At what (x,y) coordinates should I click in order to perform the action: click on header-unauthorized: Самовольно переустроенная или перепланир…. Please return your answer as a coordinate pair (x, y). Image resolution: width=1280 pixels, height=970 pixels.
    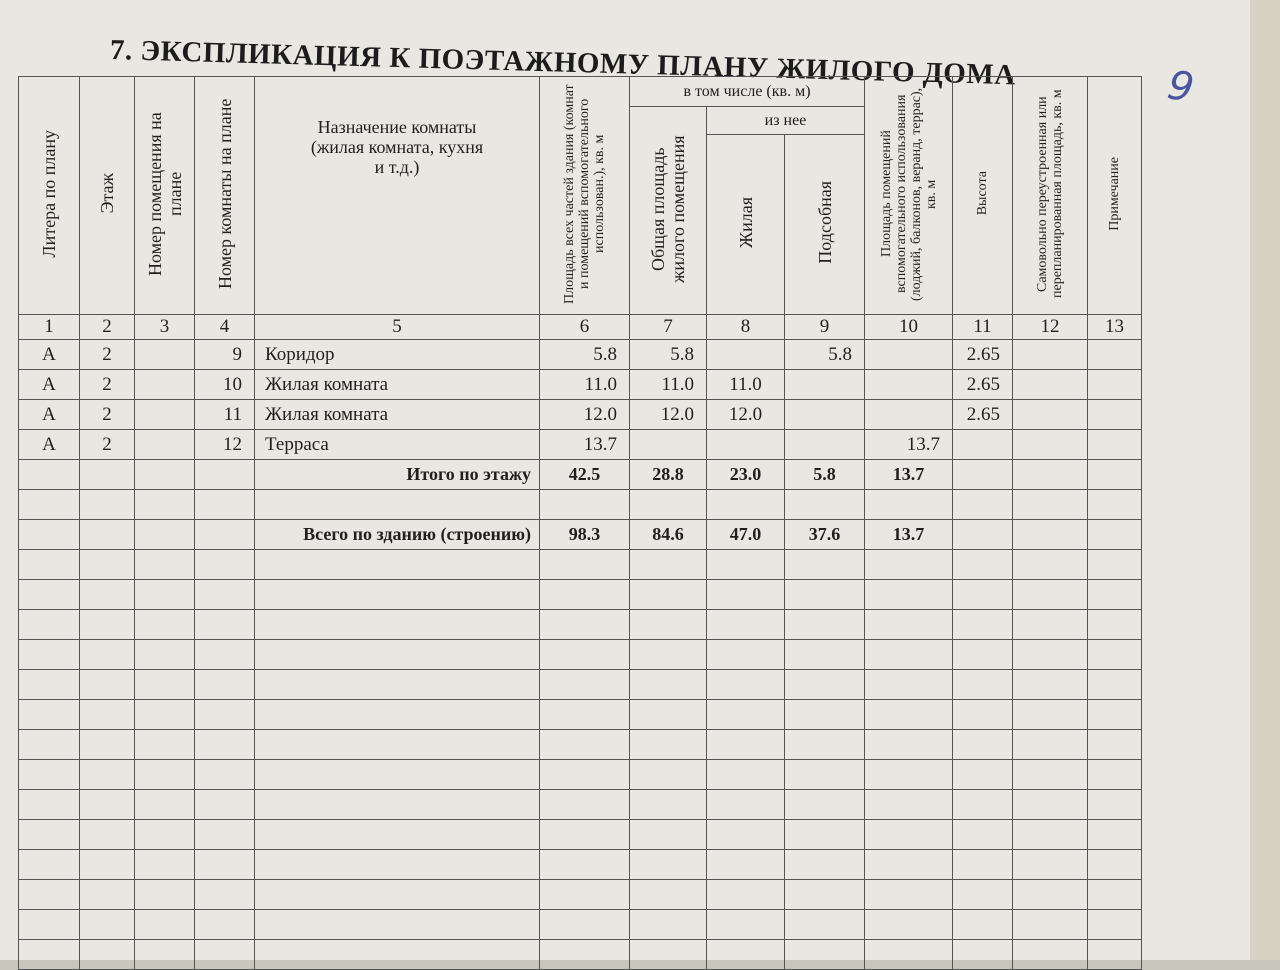
    Looking at the image, I should click on (1050, 195).